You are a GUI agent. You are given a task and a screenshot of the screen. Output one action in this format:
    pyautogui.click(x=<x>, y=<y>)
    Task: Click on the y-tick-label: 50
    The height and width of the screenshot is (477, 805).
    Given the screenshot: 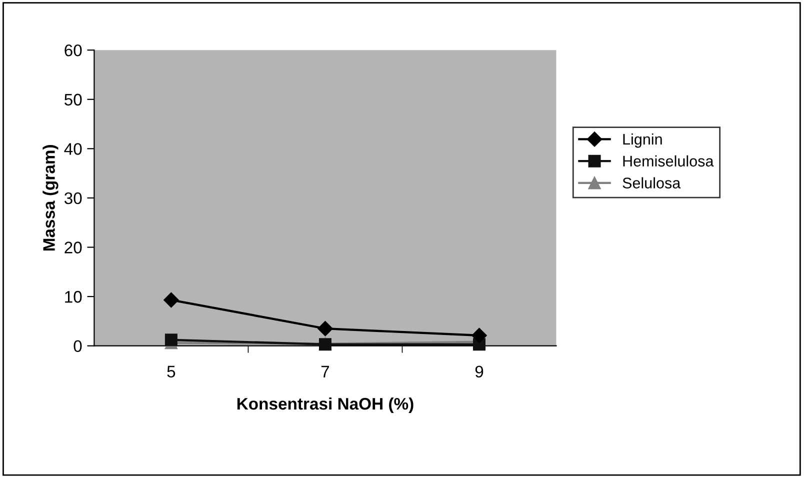 What is the action you would take?
    pyautogui.click(x=73, y=100)
    